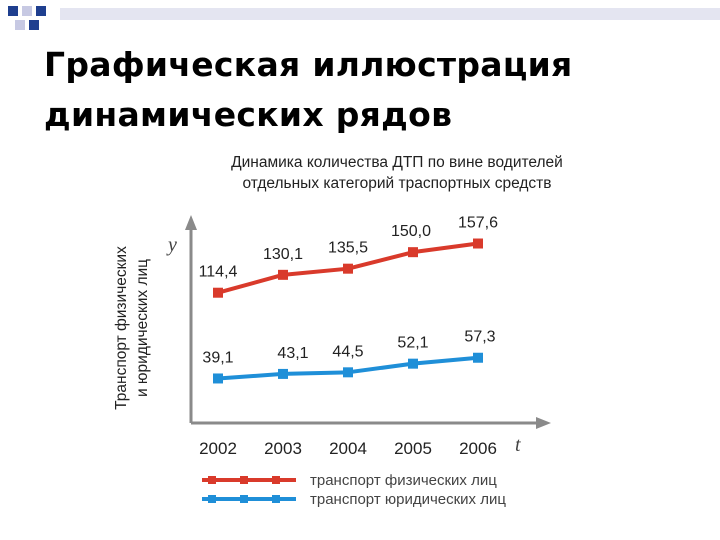 The height and width of the screenshot is (540, 720). I want to click on series-2-data-label: 43,1, so click(292, 353).